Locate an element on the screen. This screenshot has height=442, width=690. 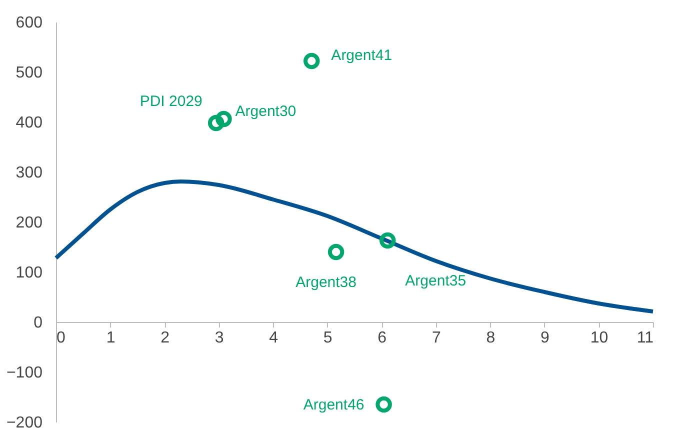
y-tick-label: −200 is located at coordinates (24, 423).